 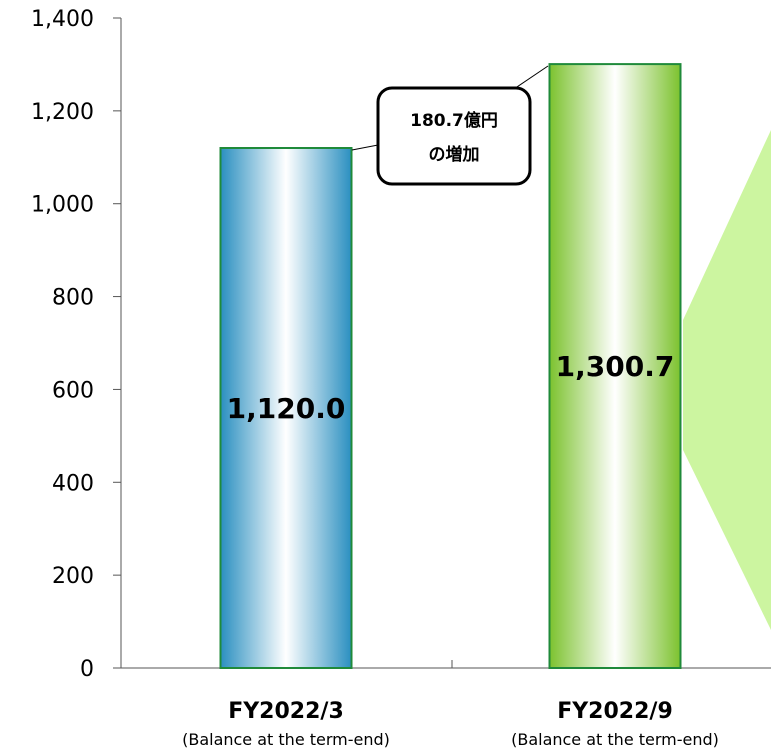 What do you see at coordinates (454, 154) in the screenshot?
I see `callout-line-2: の増加` at bounding box center [454, 154].